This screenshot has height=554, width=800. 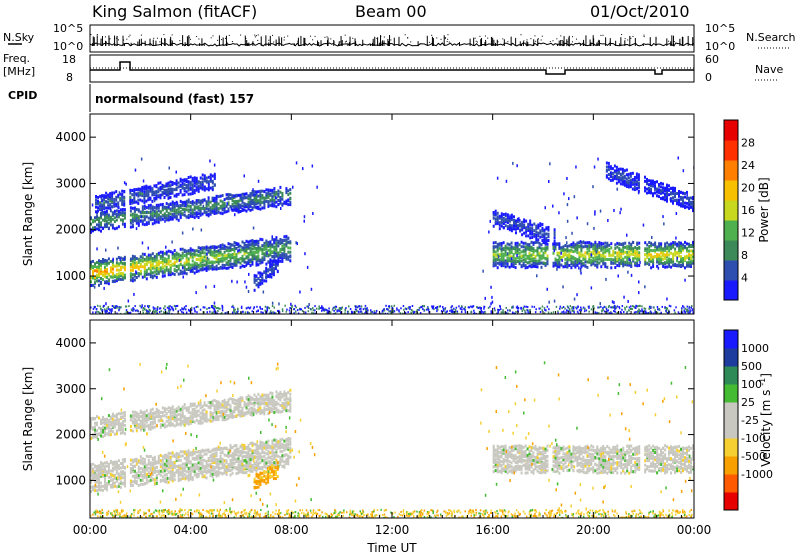 I want to click on power-colorbar-tick-label: 8, so click(x=744, y=255).